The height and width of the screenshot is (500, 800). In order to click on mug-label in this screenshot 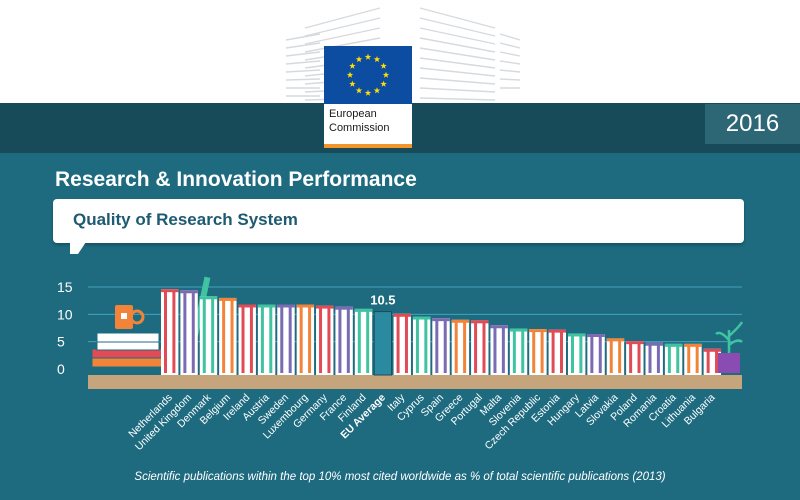, I will do `click(124, 316)`.